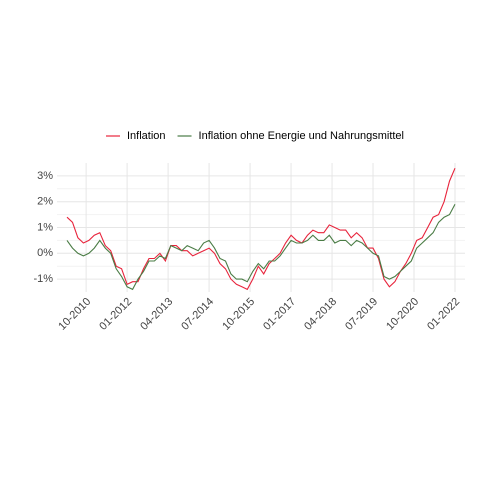 The height and width of the screenshot is (485, 480). I want to click on x-tick-label: 04-2013, so click(156, 314).